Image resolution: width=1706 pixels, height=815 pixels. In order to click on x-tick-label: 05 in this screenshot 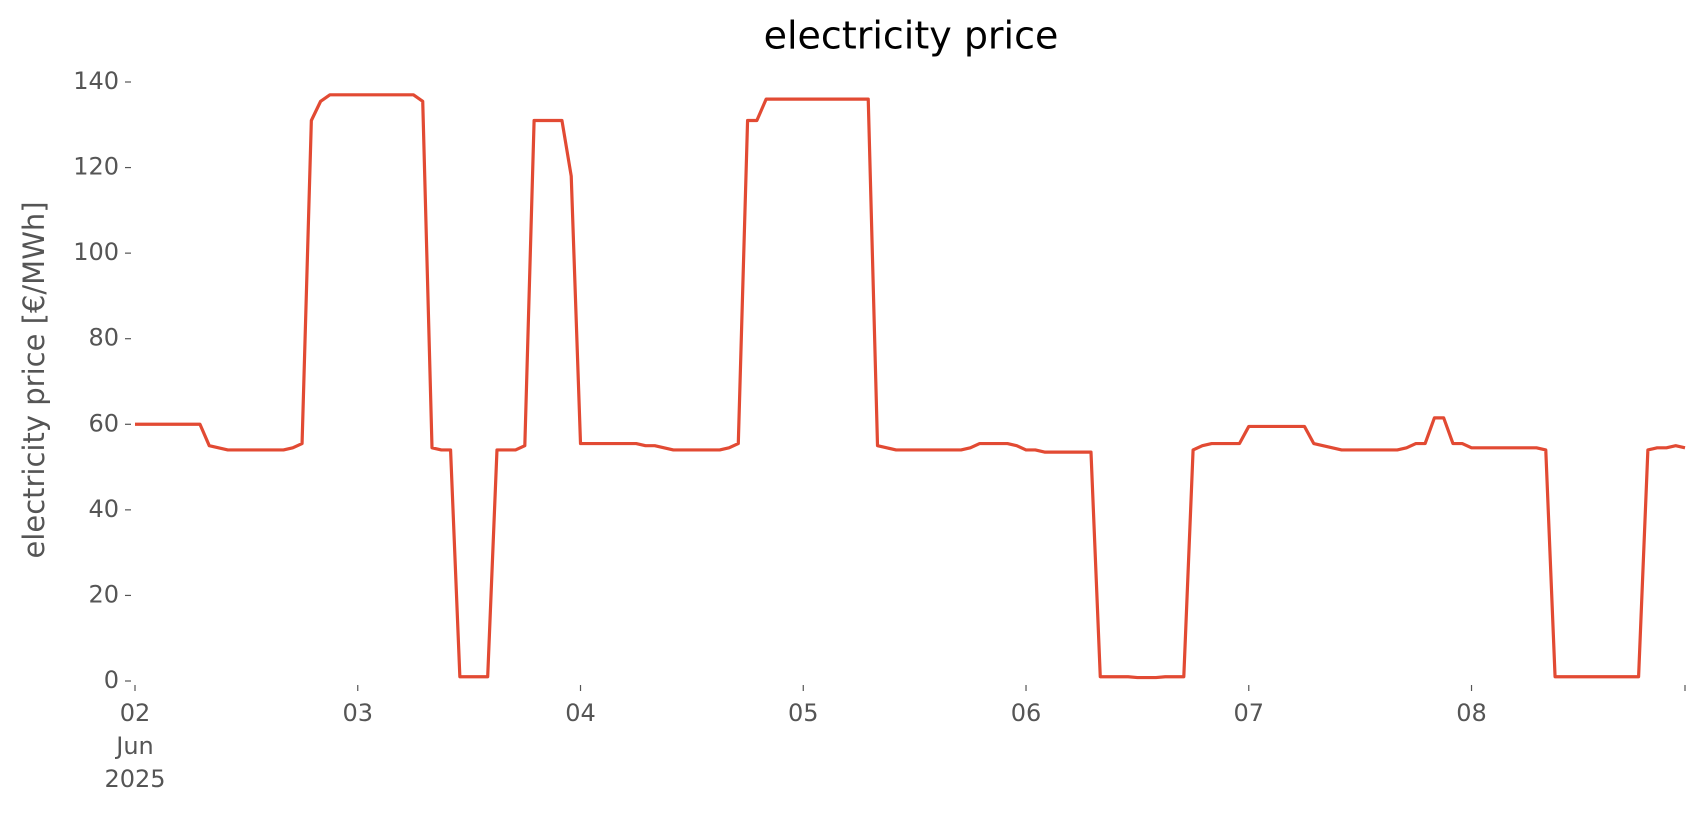, I will do `click(803, 713)`.